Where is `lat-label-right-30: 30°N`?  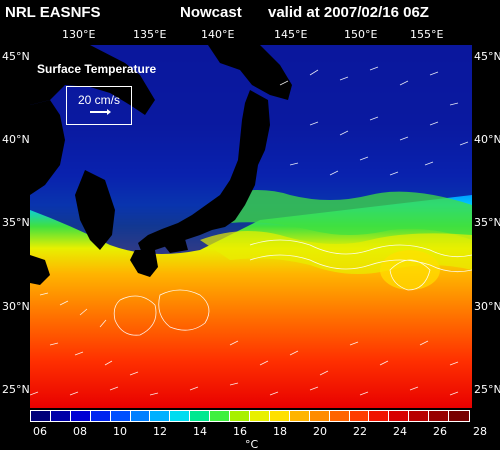 lat-label-right-30: 30°N is located at coordinates (487, 306).